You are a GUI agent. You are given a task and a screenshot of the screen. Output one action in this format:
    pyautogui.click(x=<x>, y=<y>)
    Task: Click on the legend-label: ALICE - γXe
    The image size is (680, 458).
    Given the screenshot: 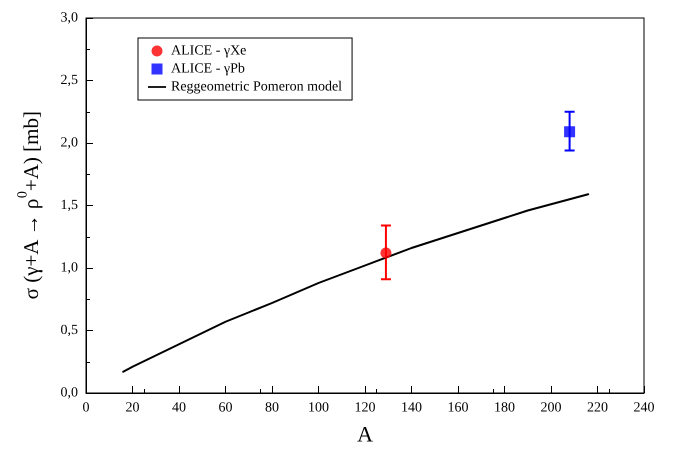 What is the action you would take?
    pyautogui.click(x=208, y=51)
    